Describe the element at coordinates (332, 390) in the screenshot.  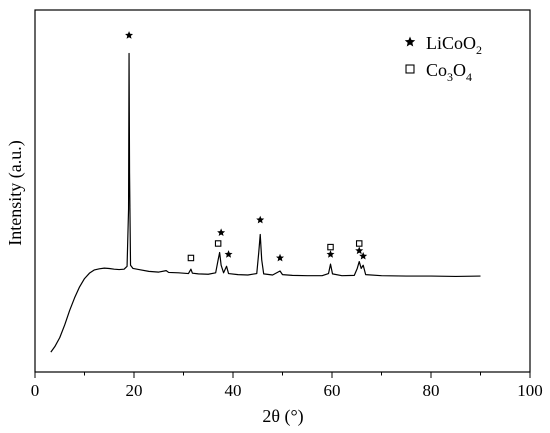
I see `x-tick-label-60: 60` at that location.